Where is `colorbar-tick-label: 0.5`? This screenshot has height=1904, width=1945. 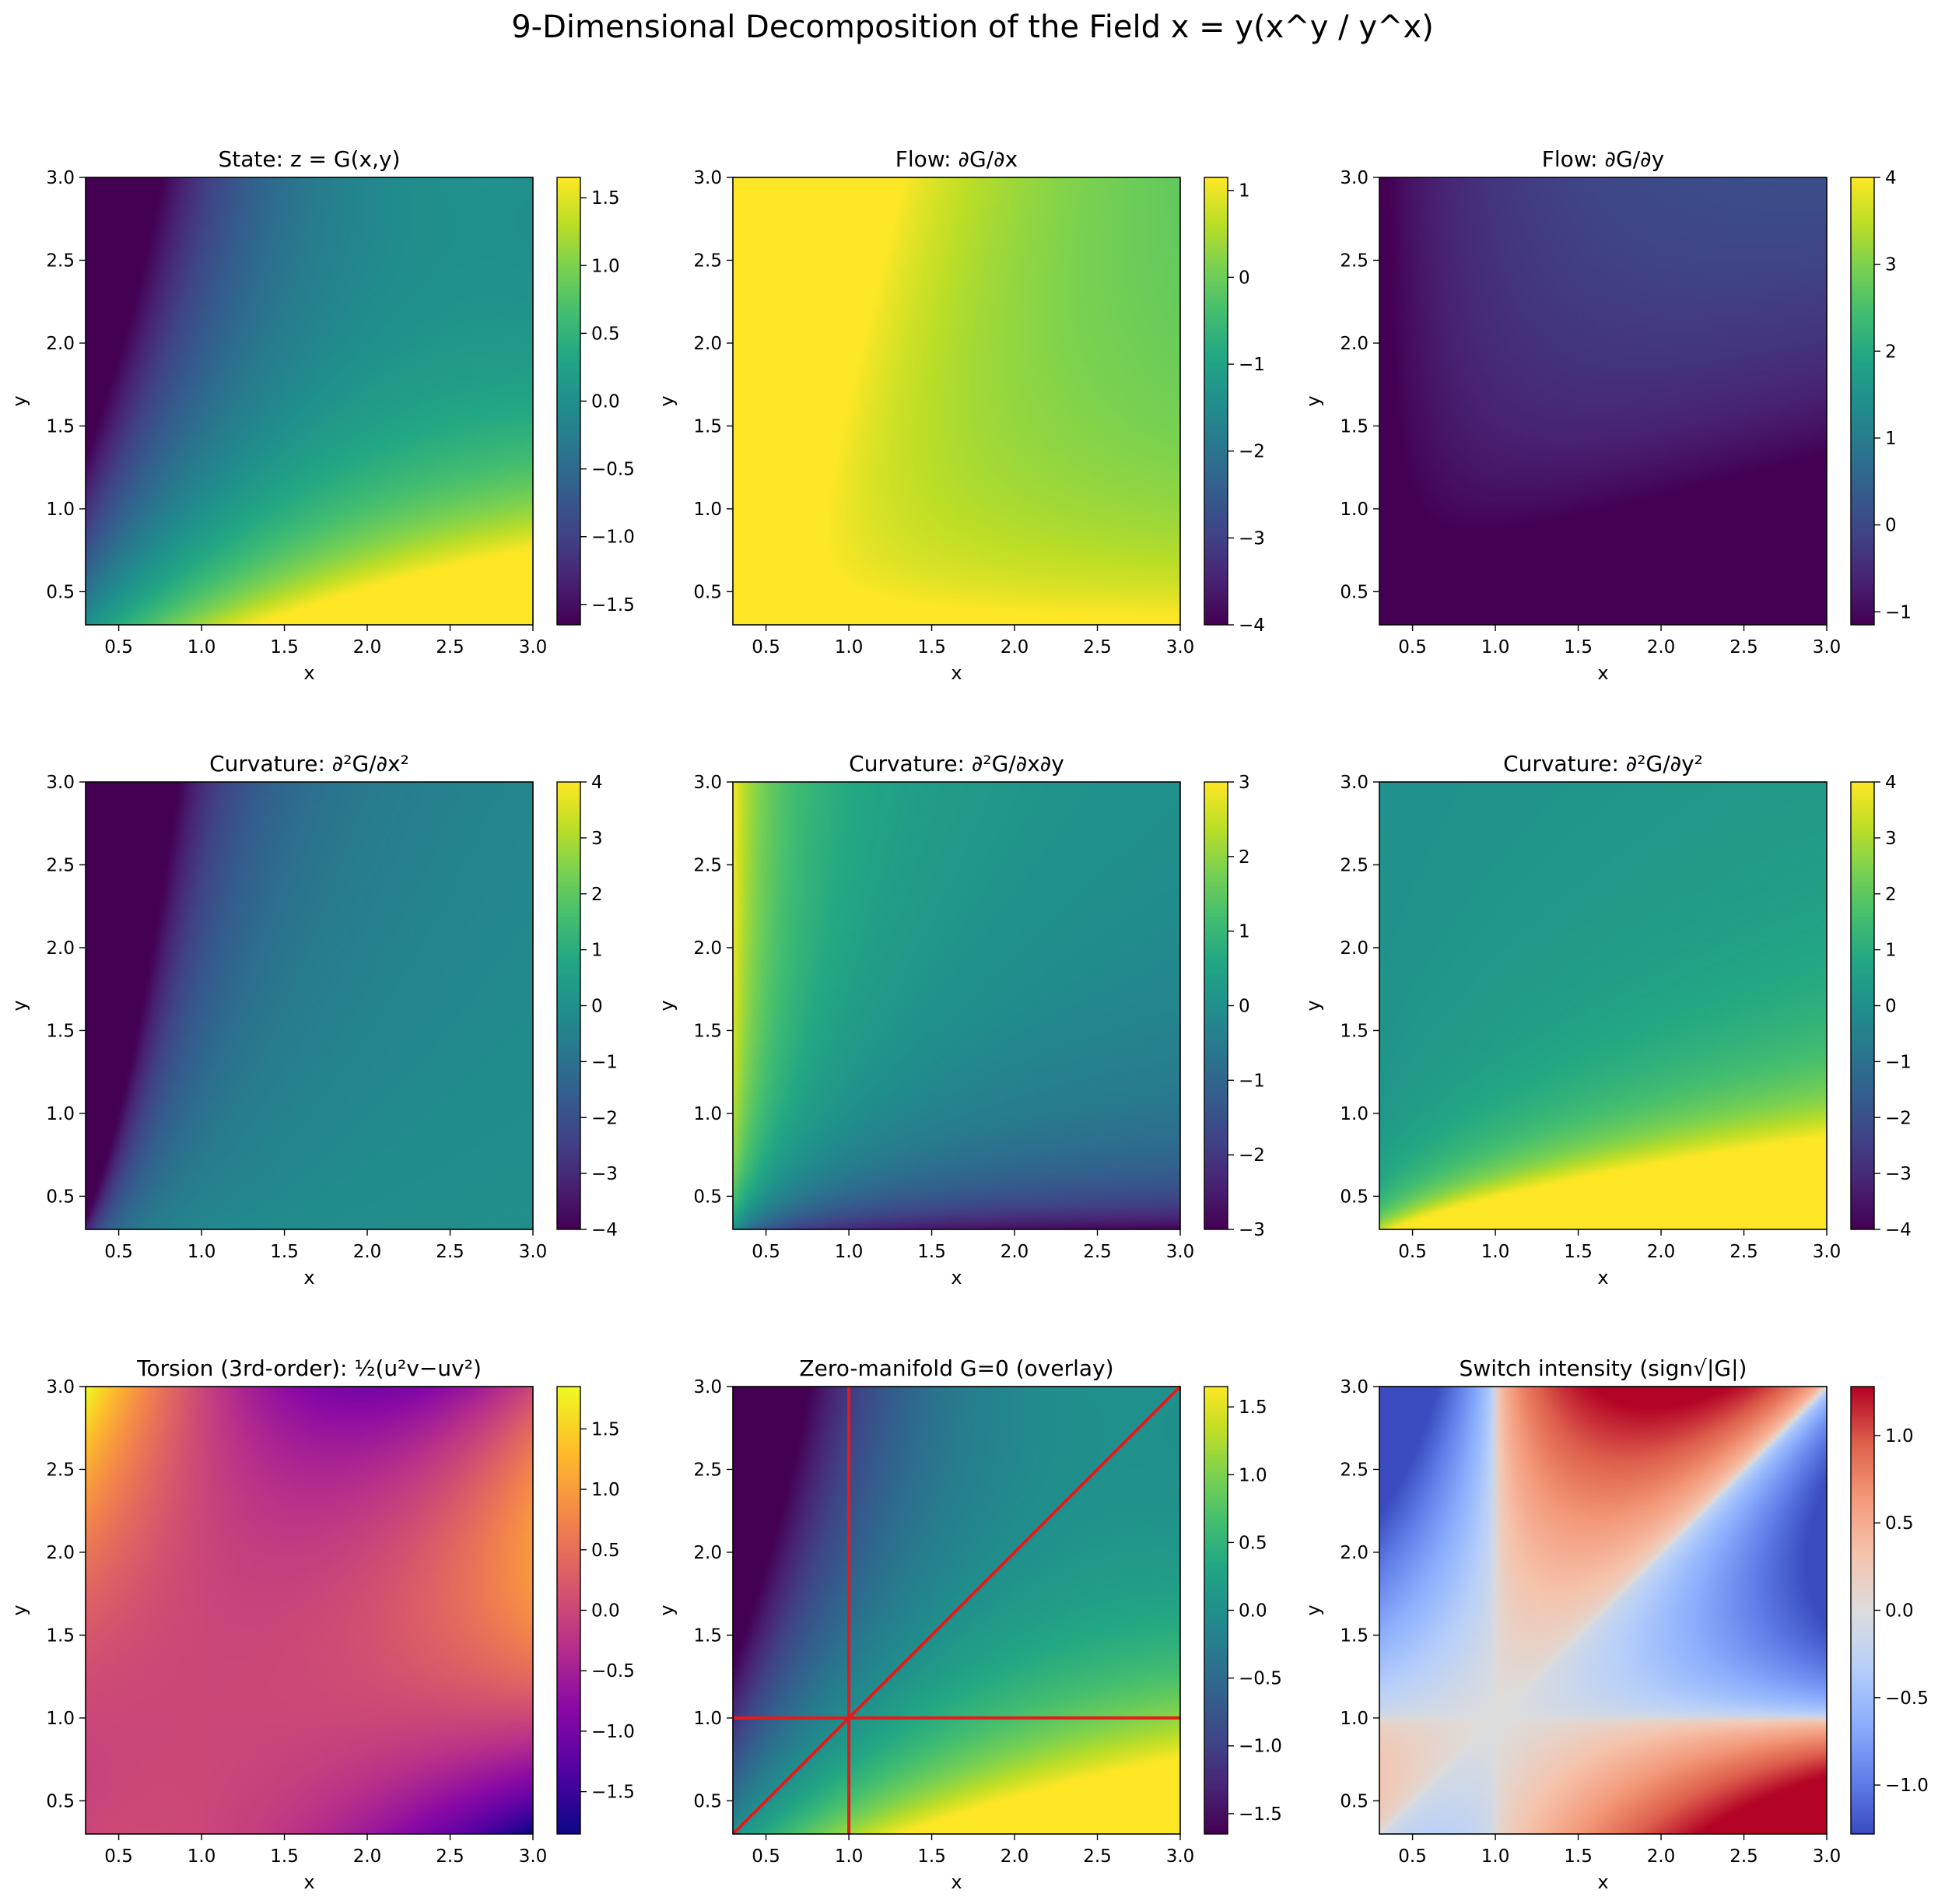 colorbar-tick-label: 0.5 is located at coordinates (1253, 1543).